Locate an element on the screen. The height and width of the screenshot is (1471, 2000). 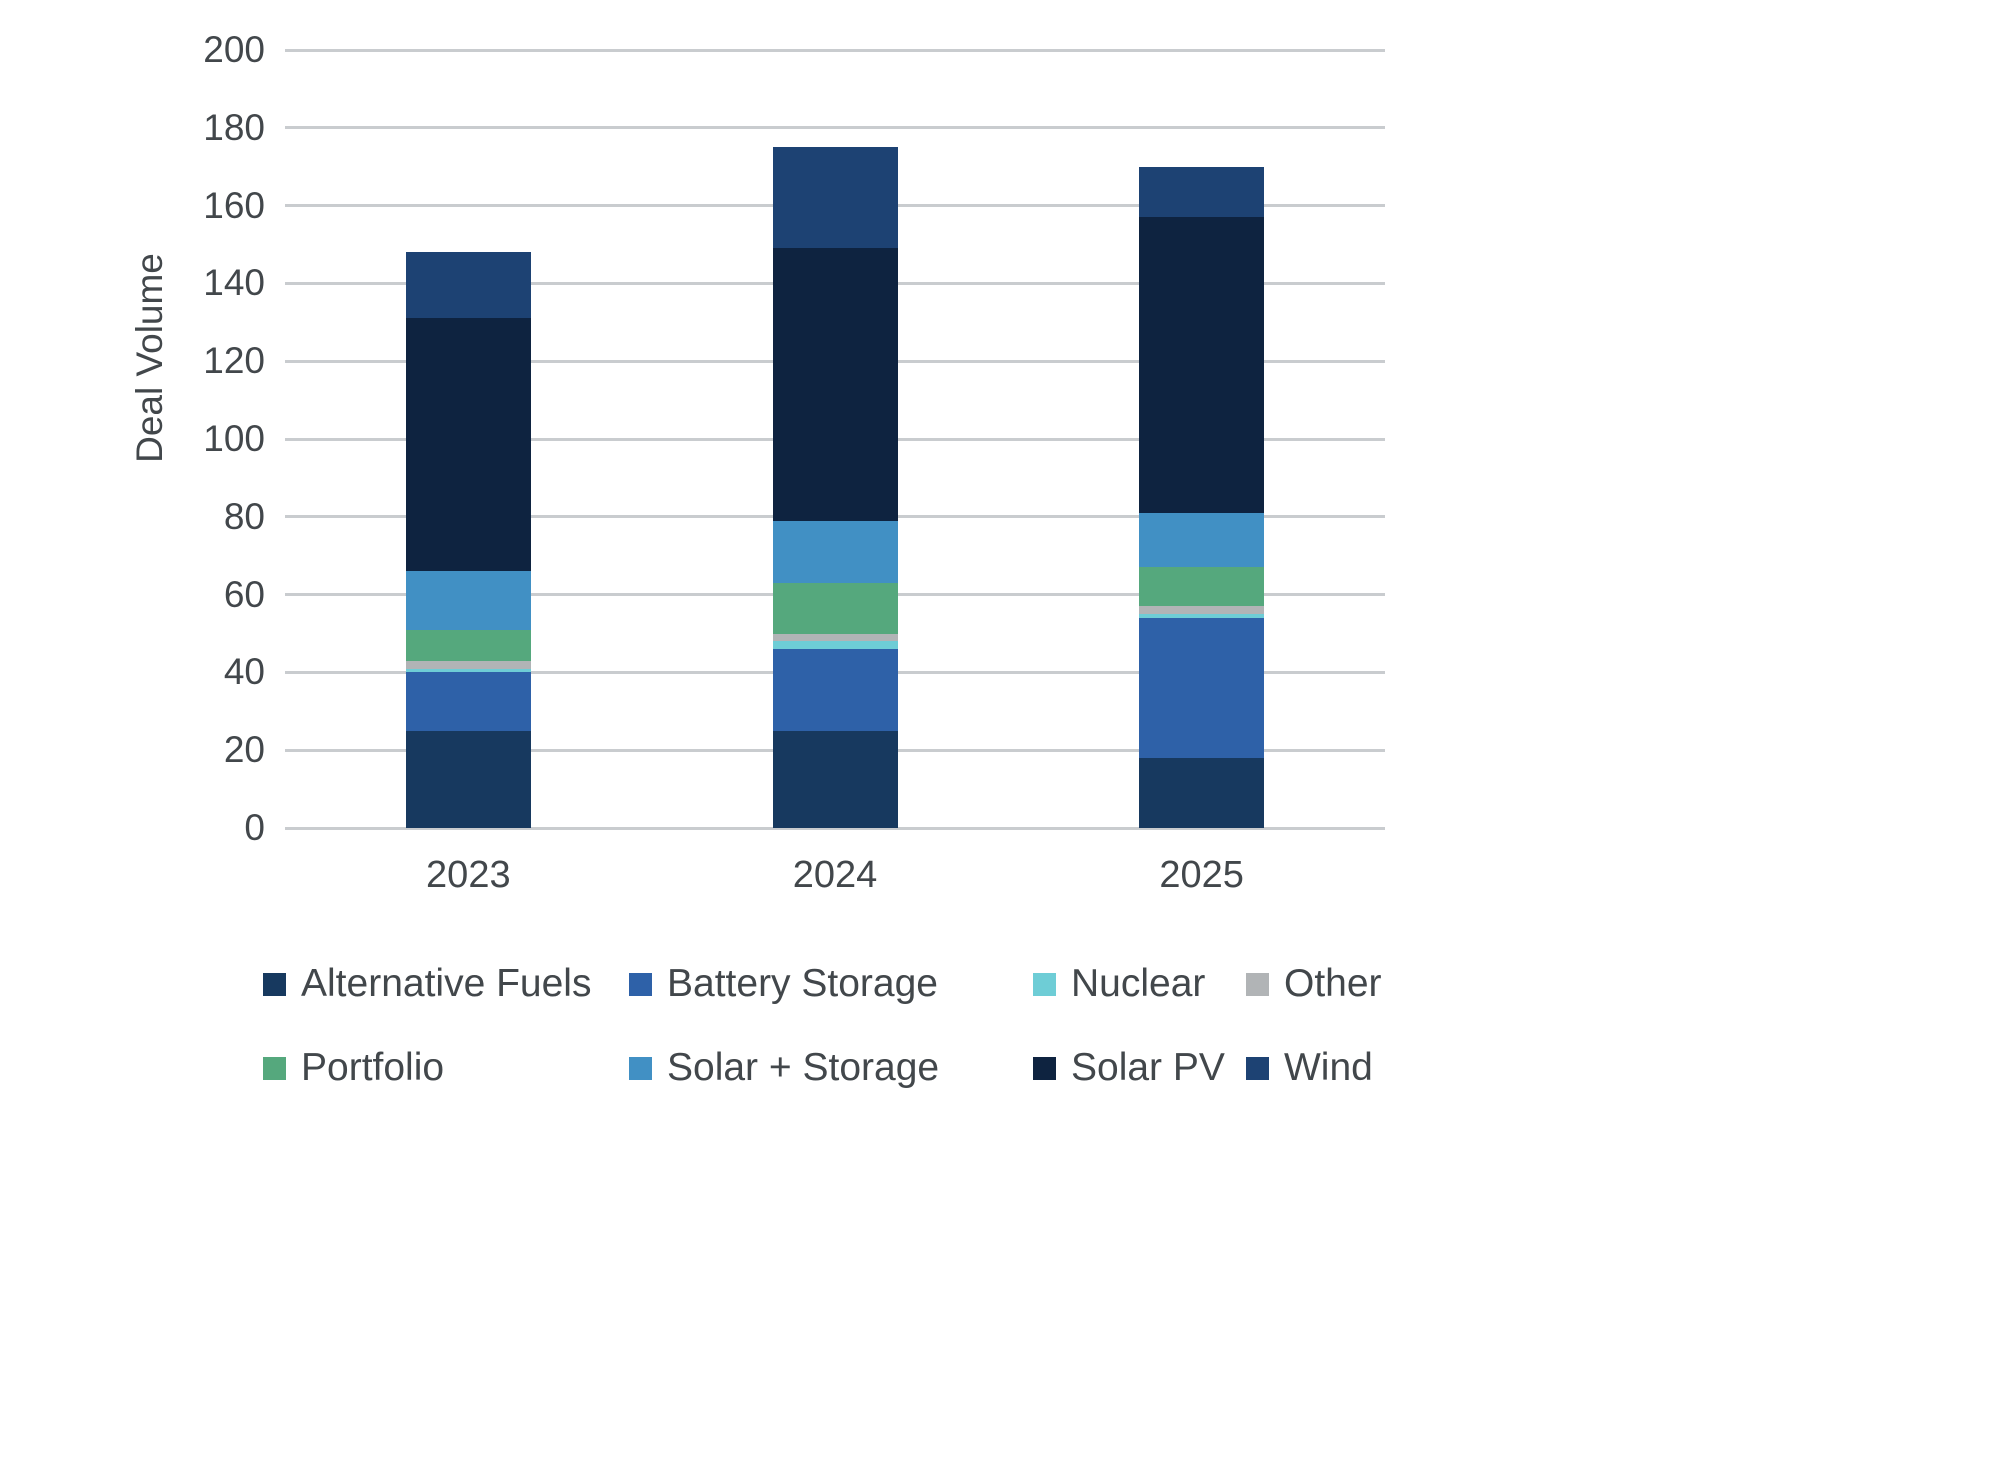
y-tick-label: 140 is located at coordinates (234, 283).